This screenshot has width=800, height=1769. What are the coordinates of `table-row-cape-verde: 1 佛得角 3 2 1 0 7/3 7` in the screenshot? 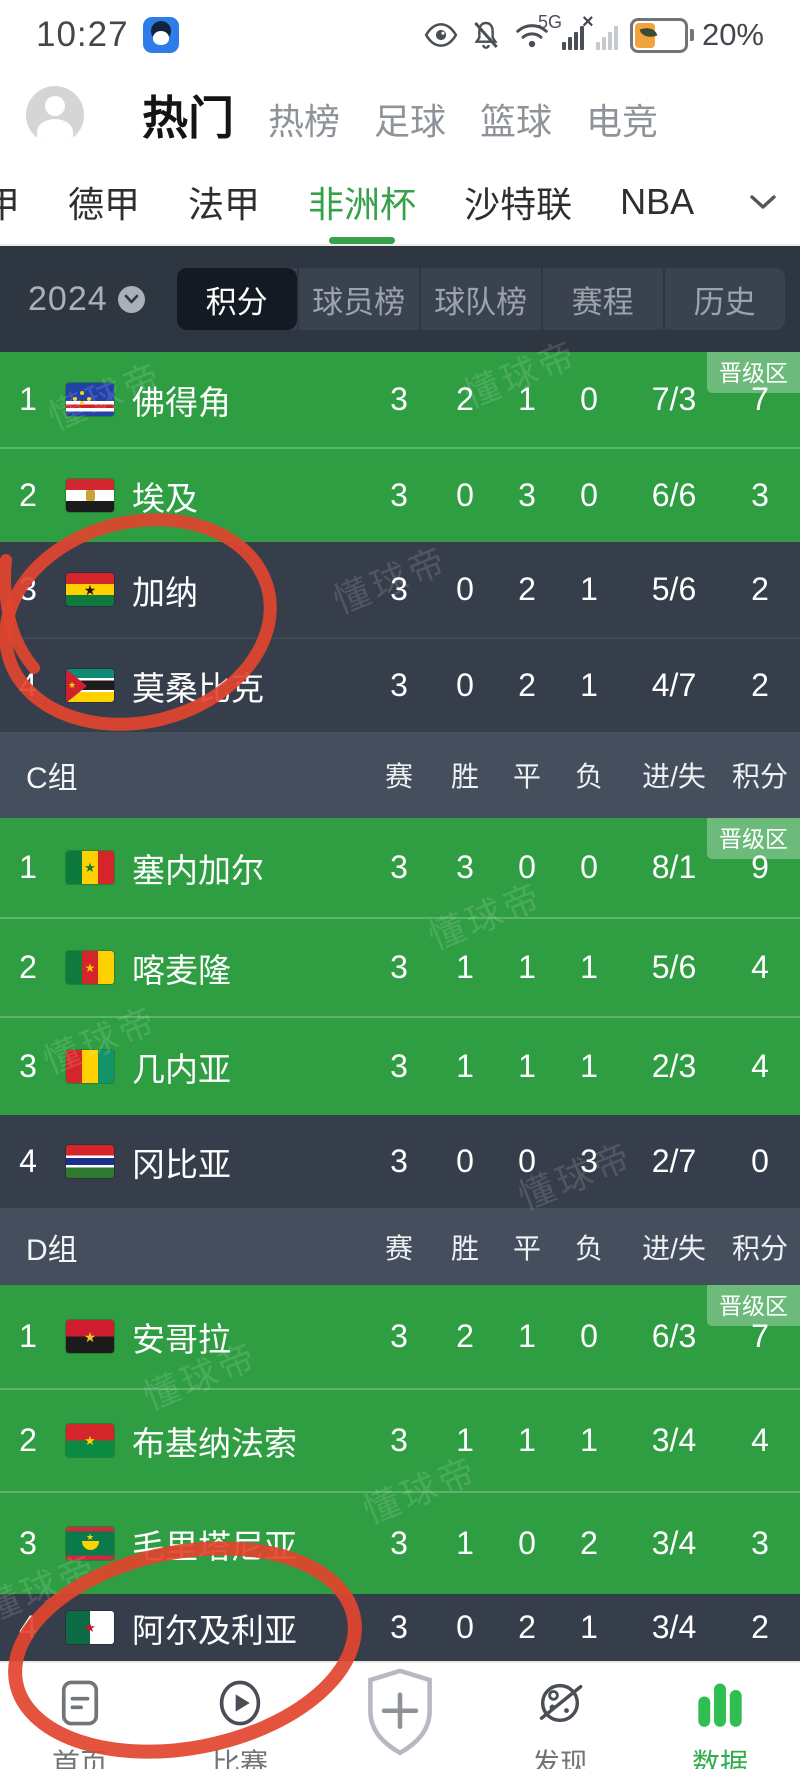 It's located at (400, 399).